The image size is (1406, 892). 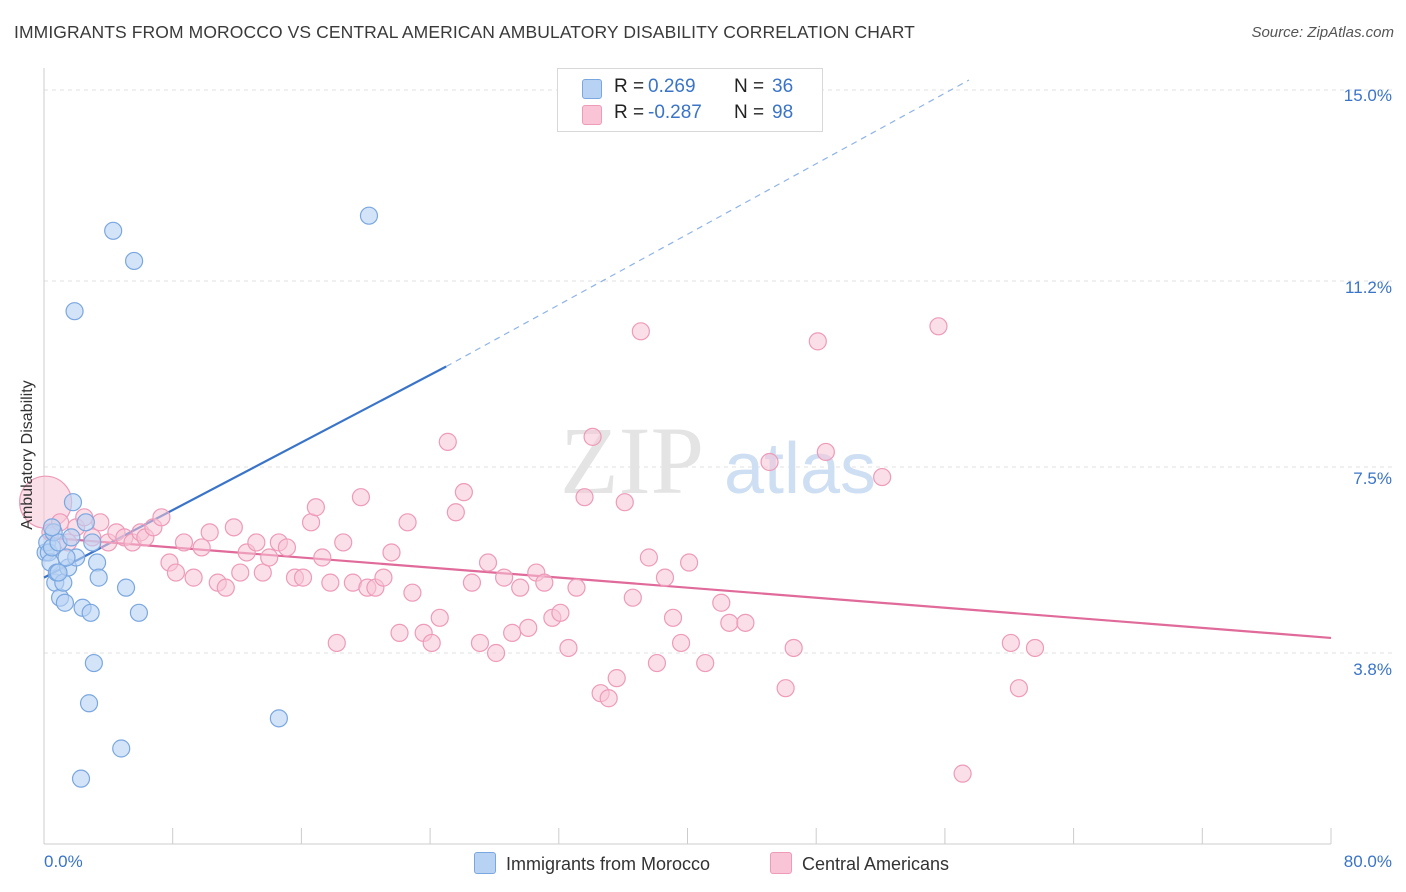 What do you see at coordinates (1367, 95) in the screenshot?
I see `y-tick-label: 15.0%` at bounding box center [1367, 95].